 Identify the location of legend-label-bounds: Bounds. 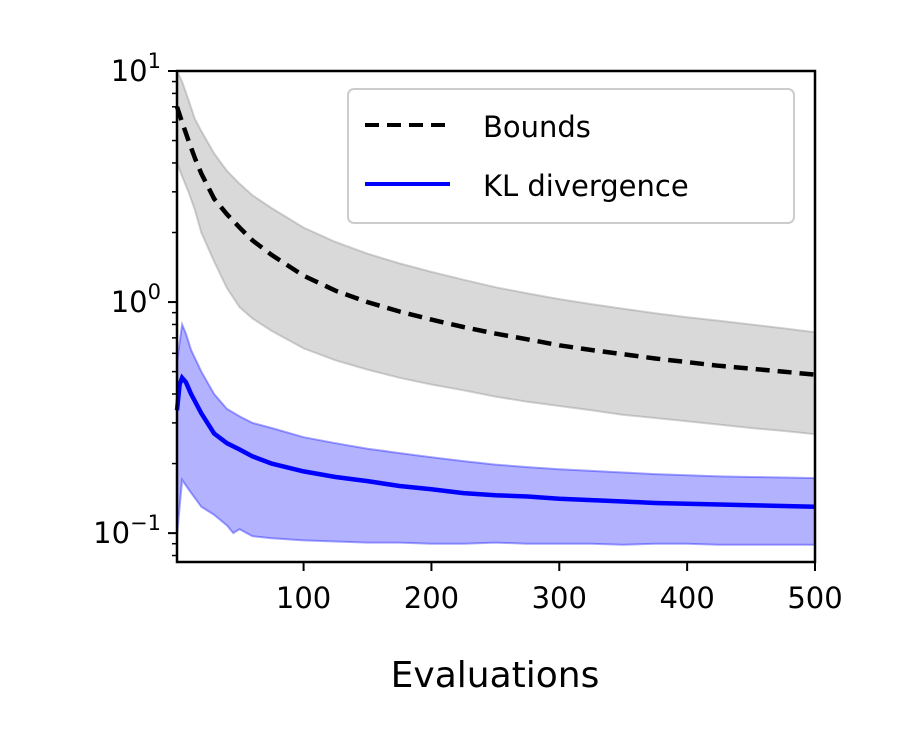
(537, 127).